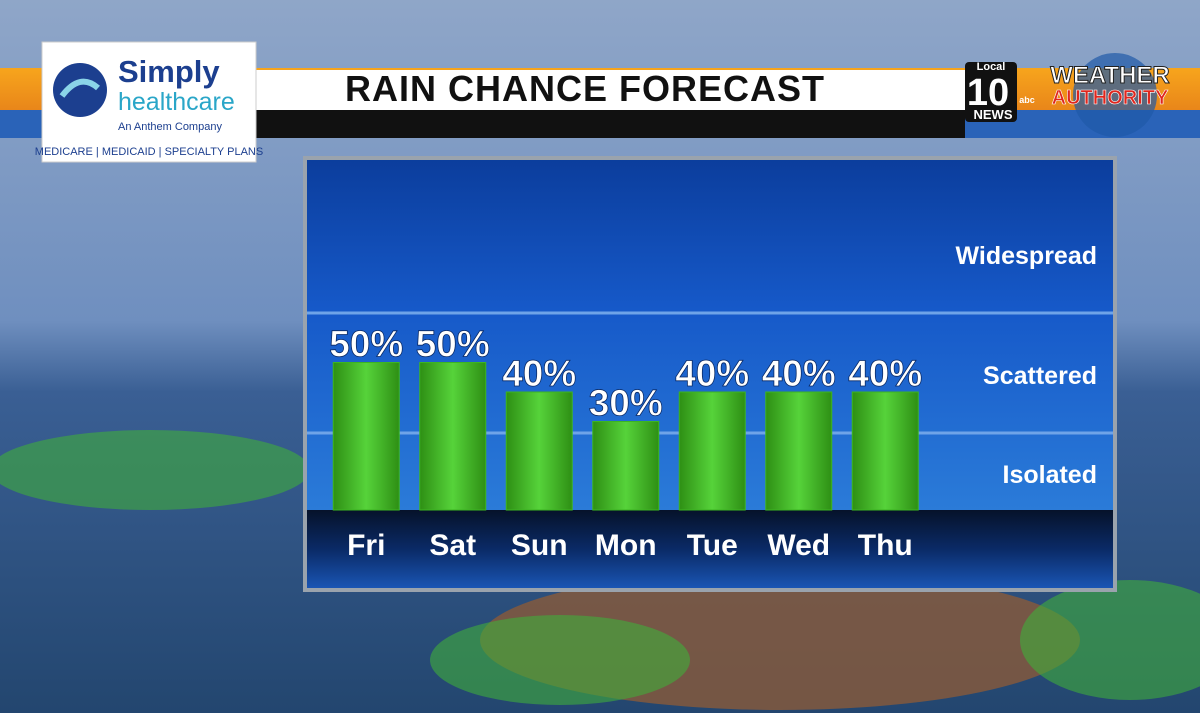 This screenshot has height=718, width=1200. What do you see at coordinates (1026, 256) in the screenshot?
I see `zone-label: Widespread` at bounding box center [1026, 256].